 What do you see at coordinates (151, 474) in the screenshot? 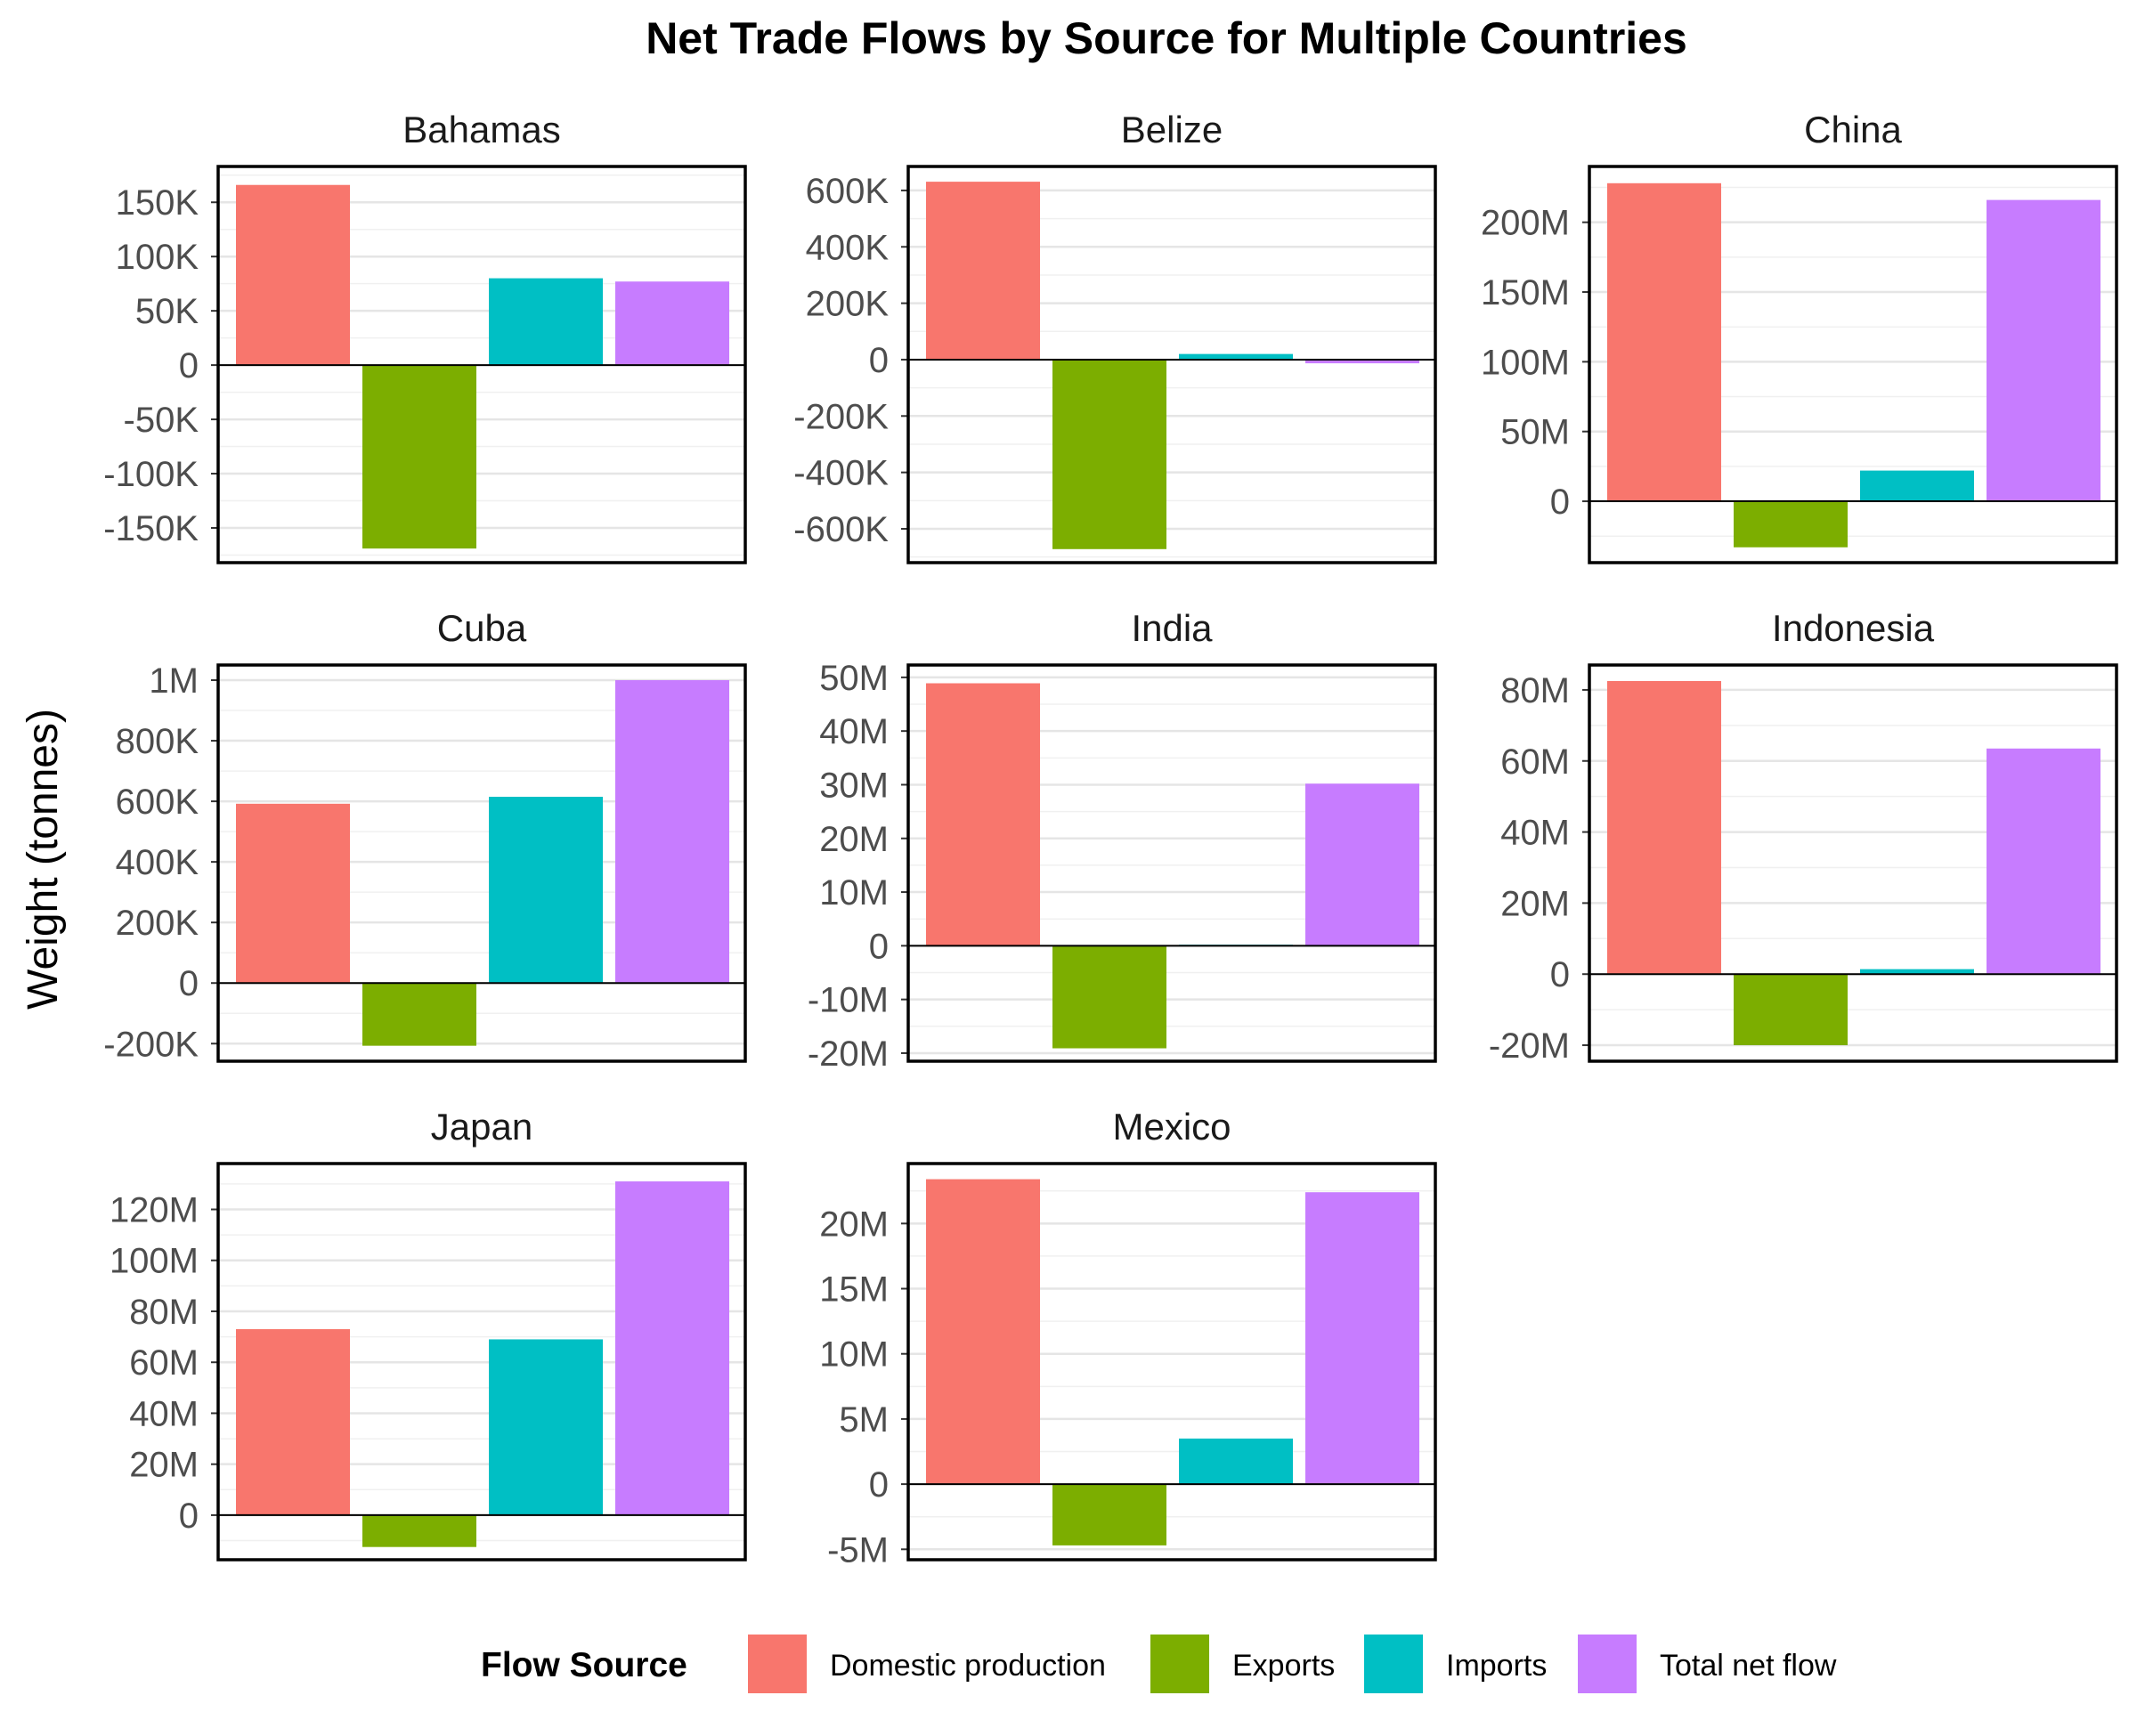
I see `y-tick-label: -100K` at bounding box center [151, 474].